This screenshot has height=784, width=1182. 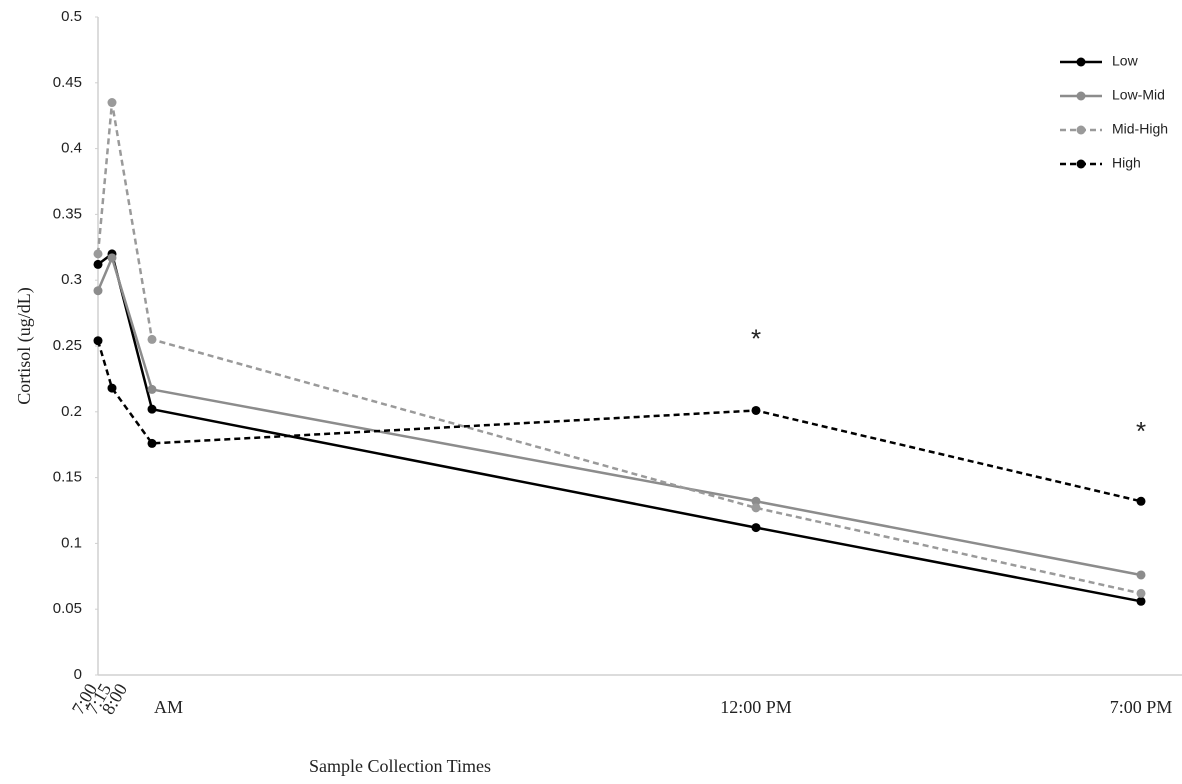 I want to click on x-group-label: AM, so click(x=168, y=707).